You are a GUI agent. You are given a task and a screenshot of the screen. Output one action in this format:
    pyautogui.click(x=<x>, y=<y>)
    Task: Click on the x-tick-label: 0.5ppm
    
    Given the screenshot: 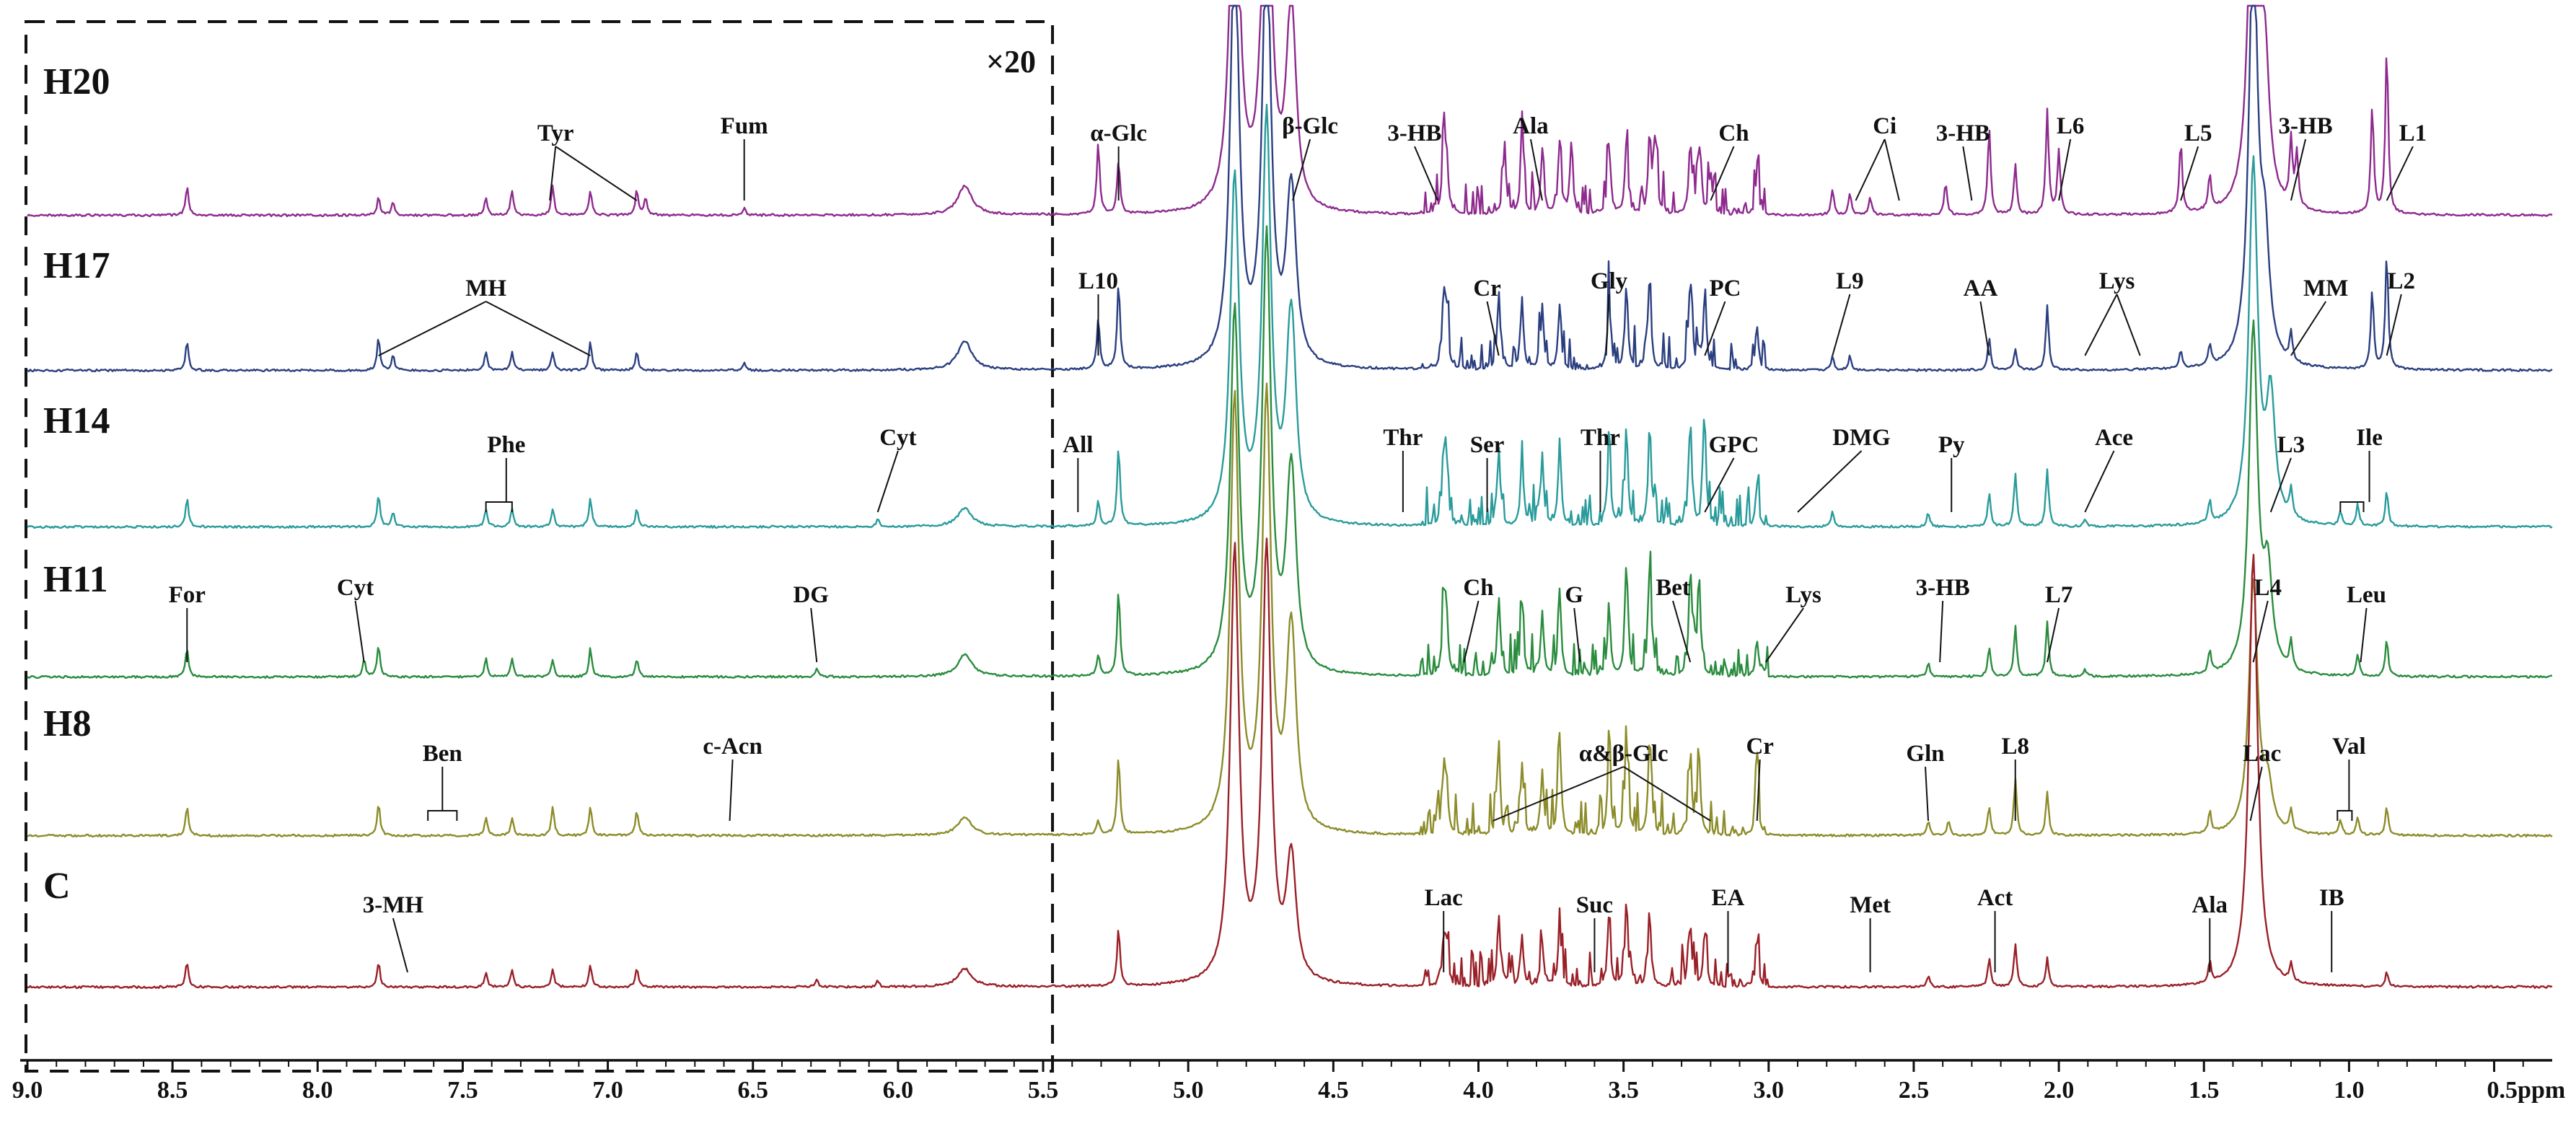 What is the action you would take?
    pyautogui.click(x=2526, y=1090)
    